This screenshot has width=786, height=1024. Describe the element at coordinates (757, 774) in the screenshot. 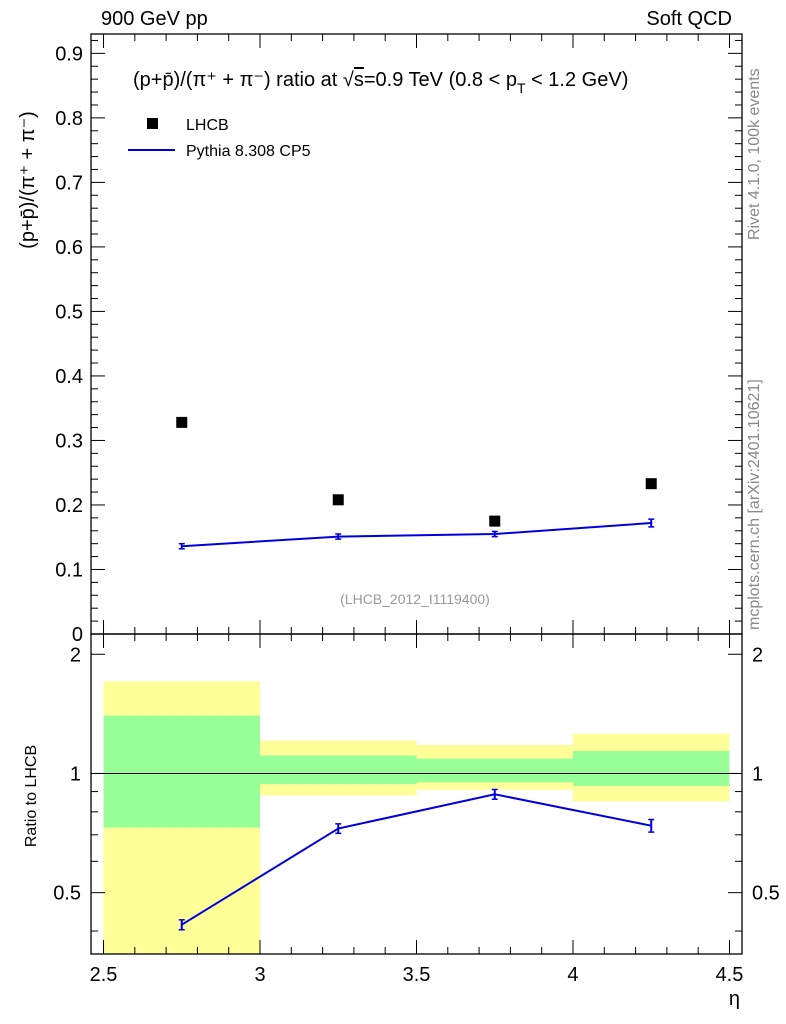

I see `ratio-y-tick-label-right: 1` at that location.